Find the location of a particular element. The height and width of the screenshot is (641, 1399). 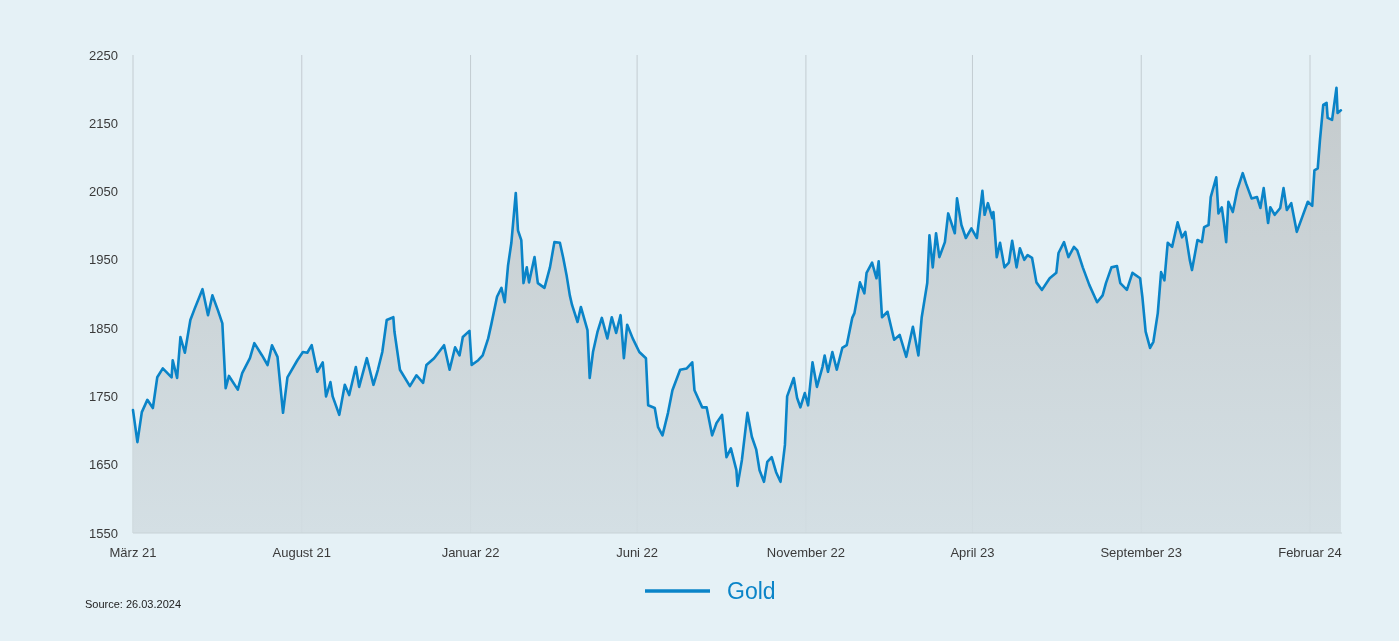

y-tick-label: 1850 is located at coordinates (103, 328).